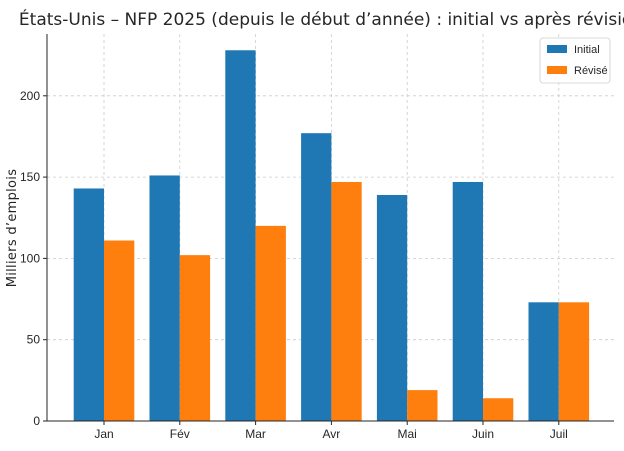 Image resolution: width=624 pixels, height=451 pixels. Describe the element at coordinates (12, 228) in the screenshot. I see `y-axis-label: Milliers d’emplois` at that location.